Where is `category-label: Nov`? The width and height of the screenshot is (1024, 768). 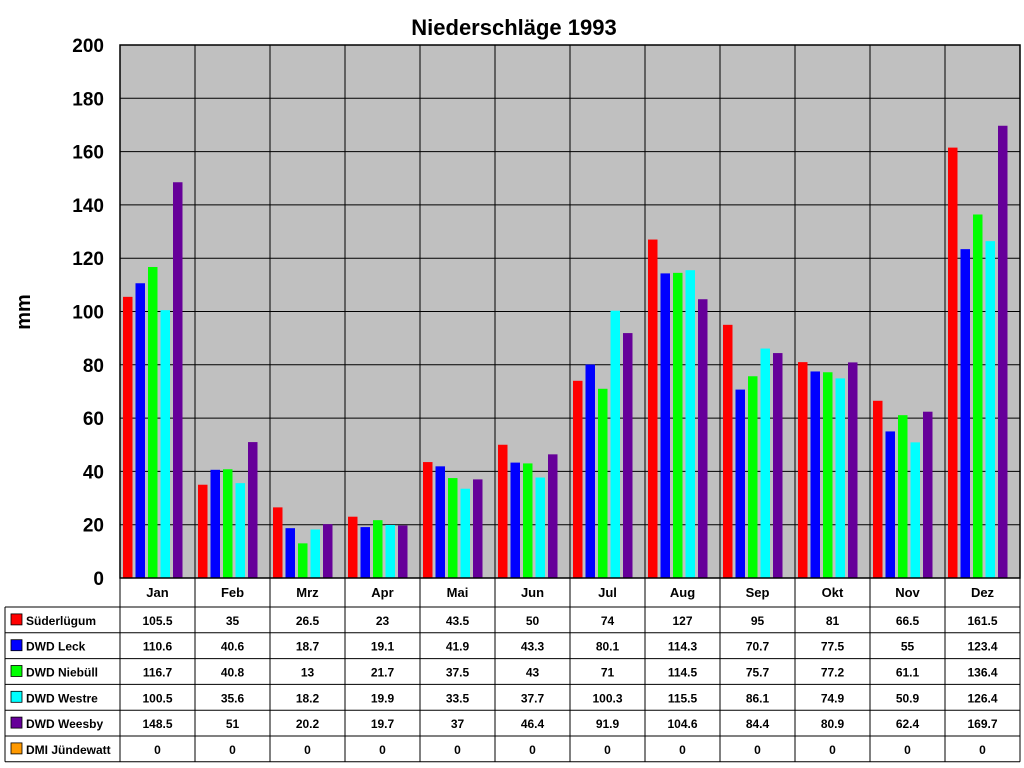
category-label: Nov is located at coordinates (907, 592).